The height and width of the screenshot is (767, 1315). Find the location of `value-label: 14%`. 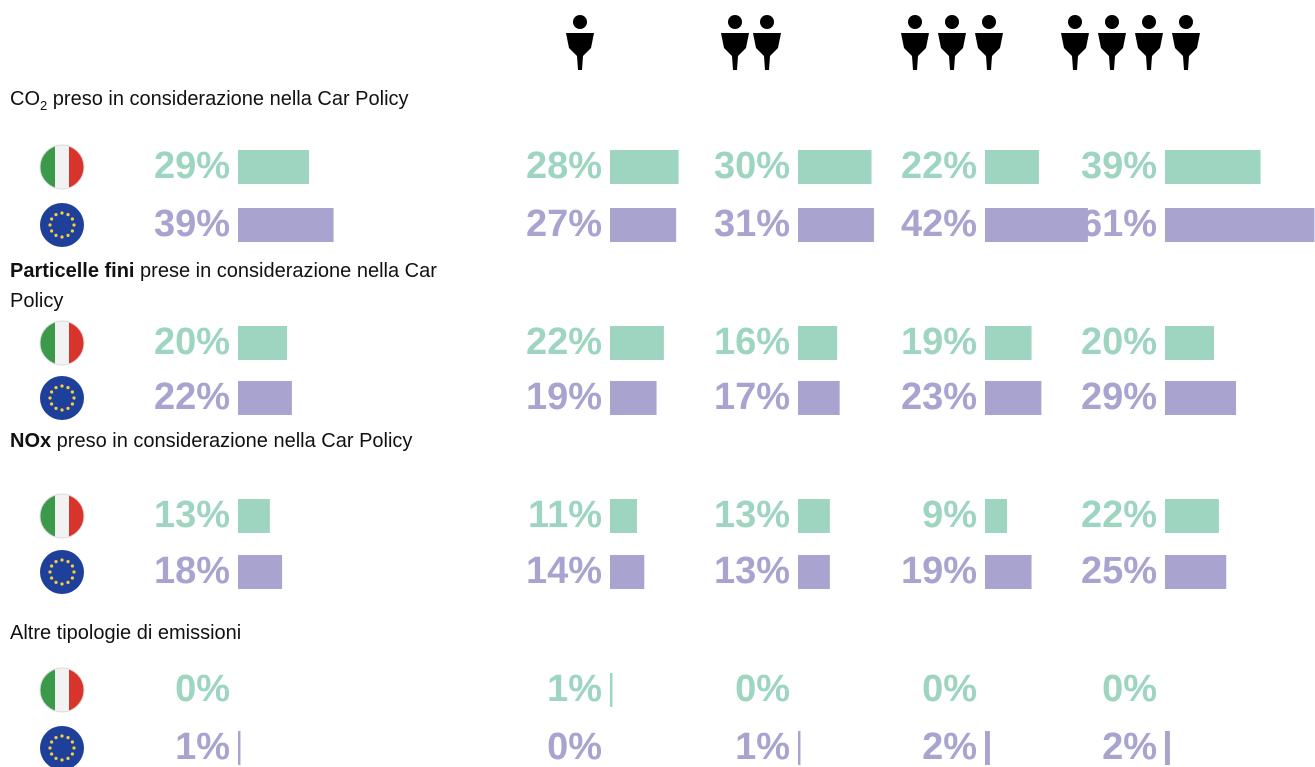

value-label: 14% is located at coordinates (564, 571).